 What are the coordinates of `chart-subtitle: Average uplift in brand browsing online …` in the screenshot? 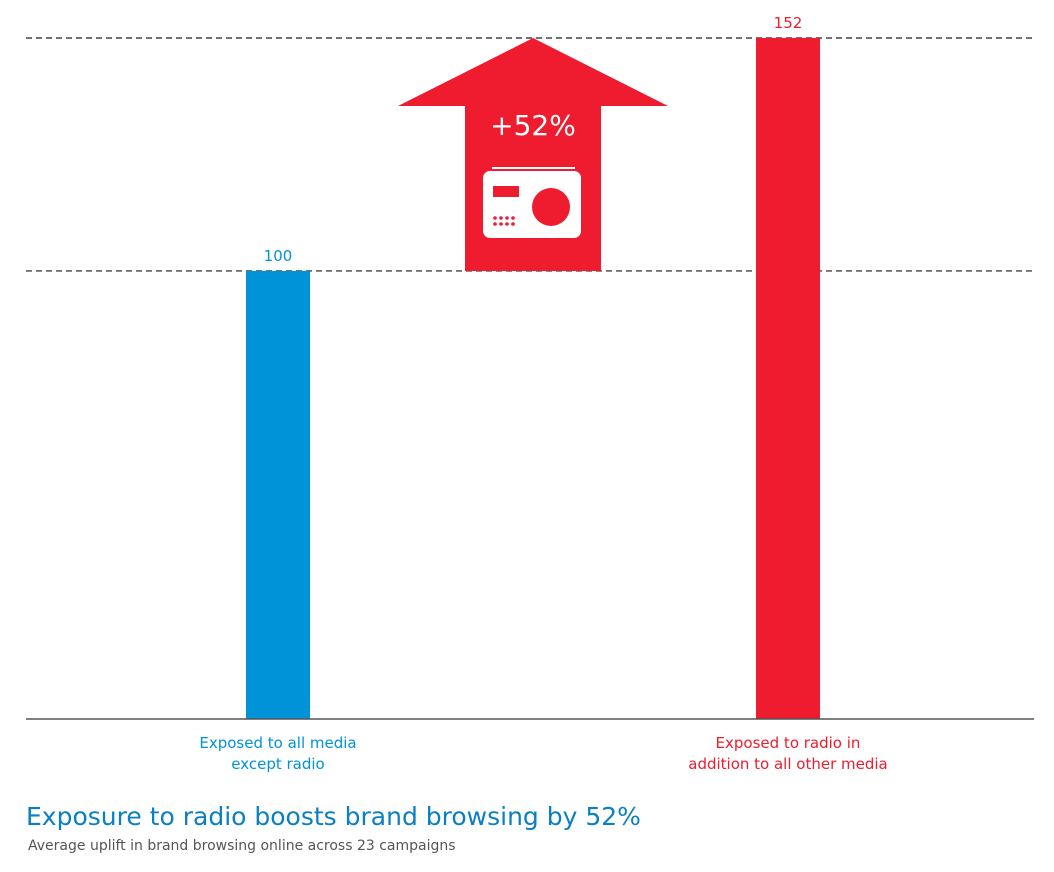 It's located at (242, 846).